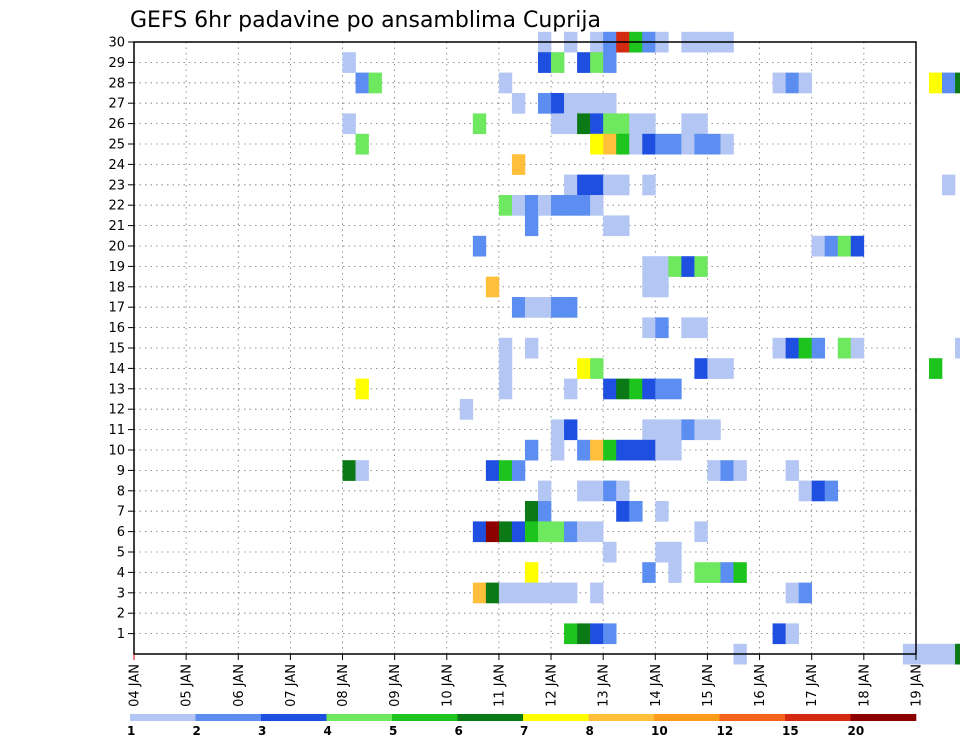 The height and width of the screenshot is (742, 960). I want to click on y-tick-label: 21, so click(116, 226).